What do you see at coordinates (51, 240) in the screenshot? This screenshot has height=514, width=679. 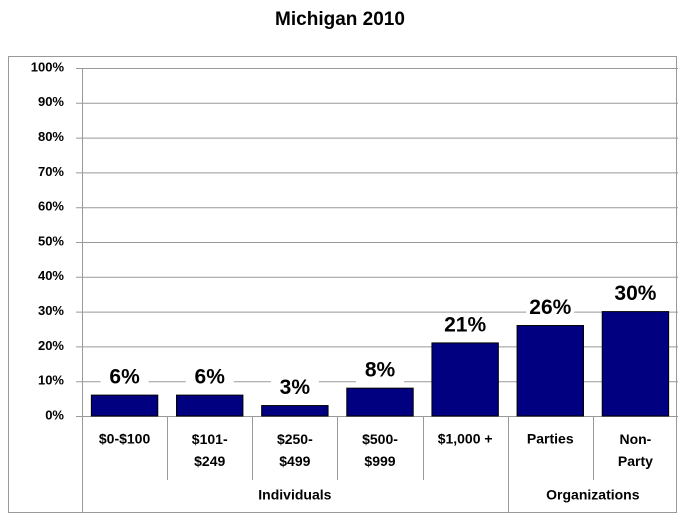 I see `y-tick-label: 50%` at bounding box center [51, 240].